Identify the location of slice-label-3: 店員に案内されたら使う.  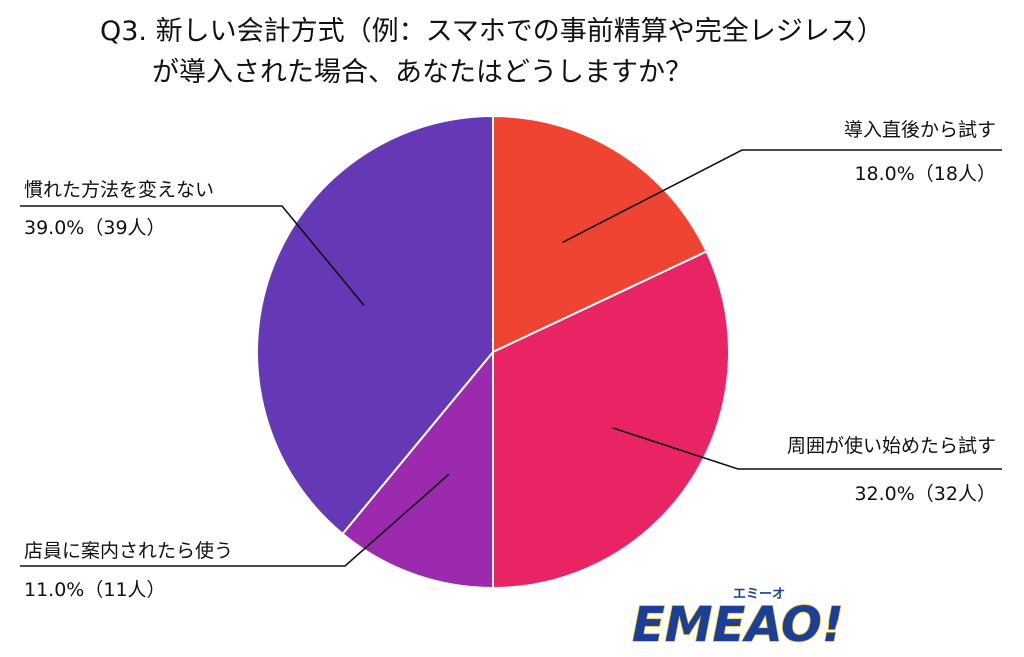
(128, 551).